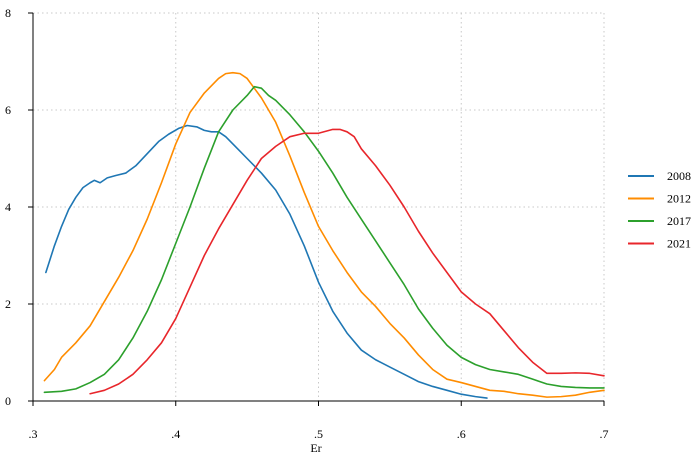 This screenshot has height=457, width=699. What do you see at coordinates (679, 244) in the screenshot?
I see `legend-label-2021: 2021` at bounding box center [679, 244].